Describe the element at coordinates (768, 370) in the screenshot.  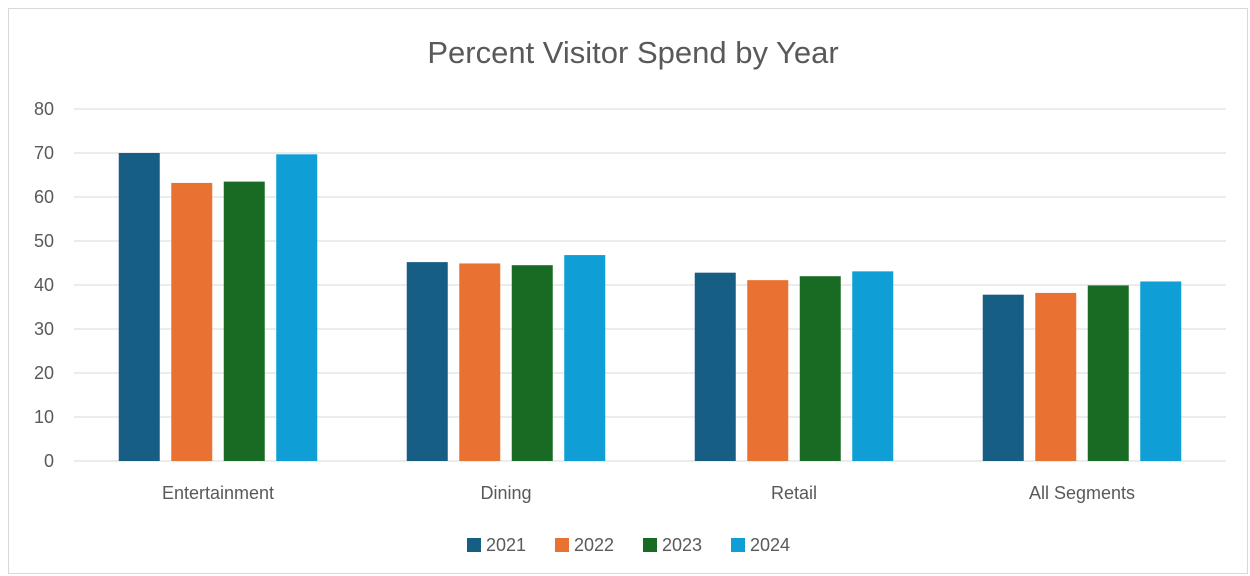
I see `bar-retail-2022` at that location.